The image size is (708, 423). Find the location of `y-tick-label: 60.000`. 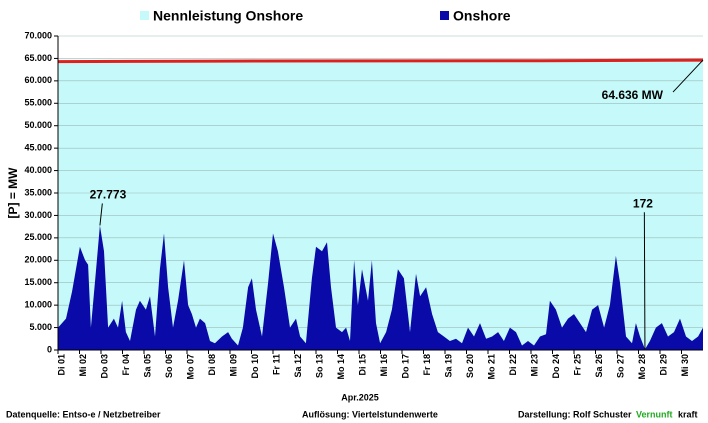

y-tick-label: 60.000 is located at coordinates (38, 80).